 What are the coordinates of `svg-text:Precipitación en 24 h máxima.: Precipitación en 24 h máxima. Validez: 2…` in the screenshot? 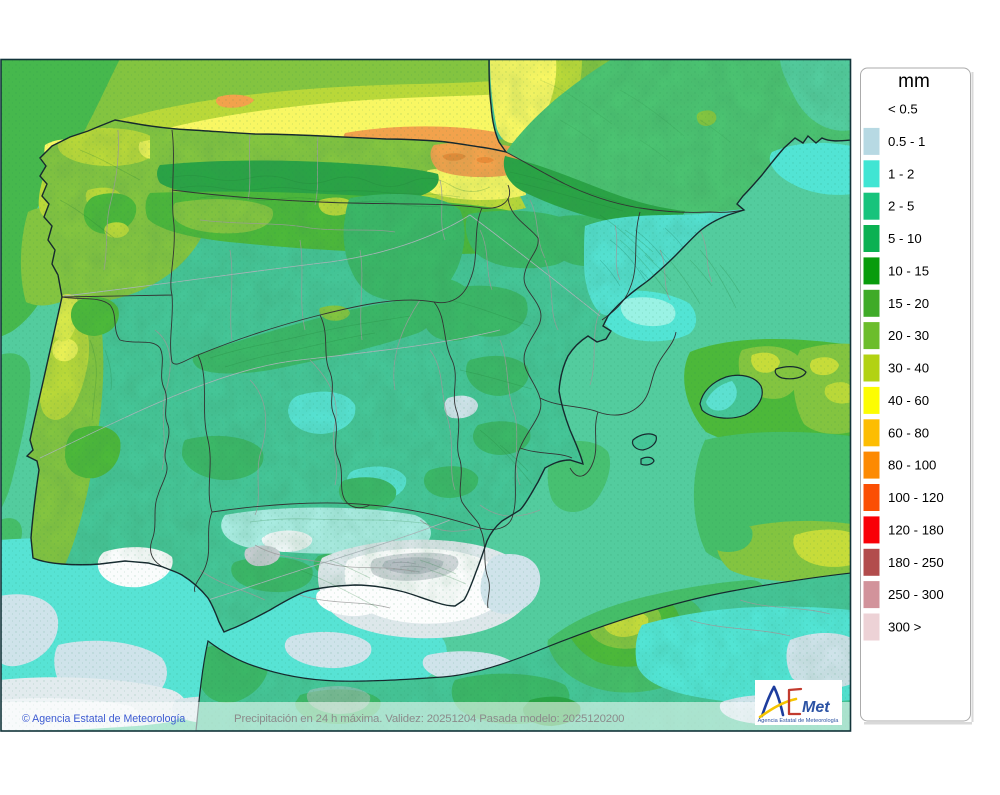 It's located at (429, 719).